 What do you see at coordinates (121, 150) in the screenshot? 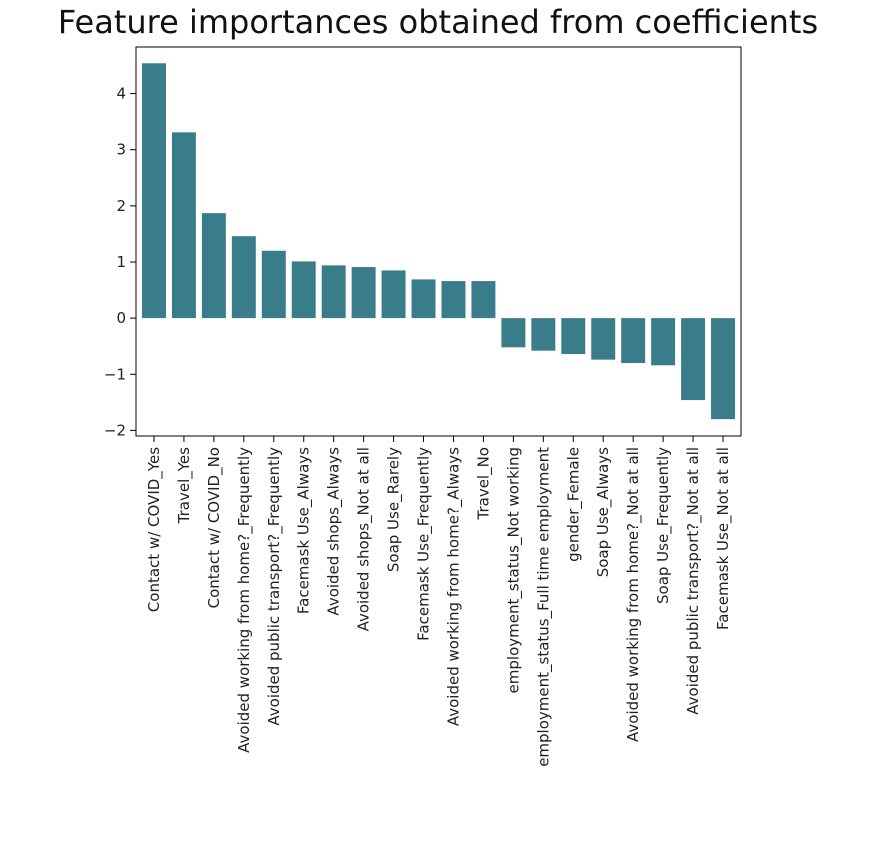
I see `y-tick-label-6: 3` at bounding box center [121, 150].